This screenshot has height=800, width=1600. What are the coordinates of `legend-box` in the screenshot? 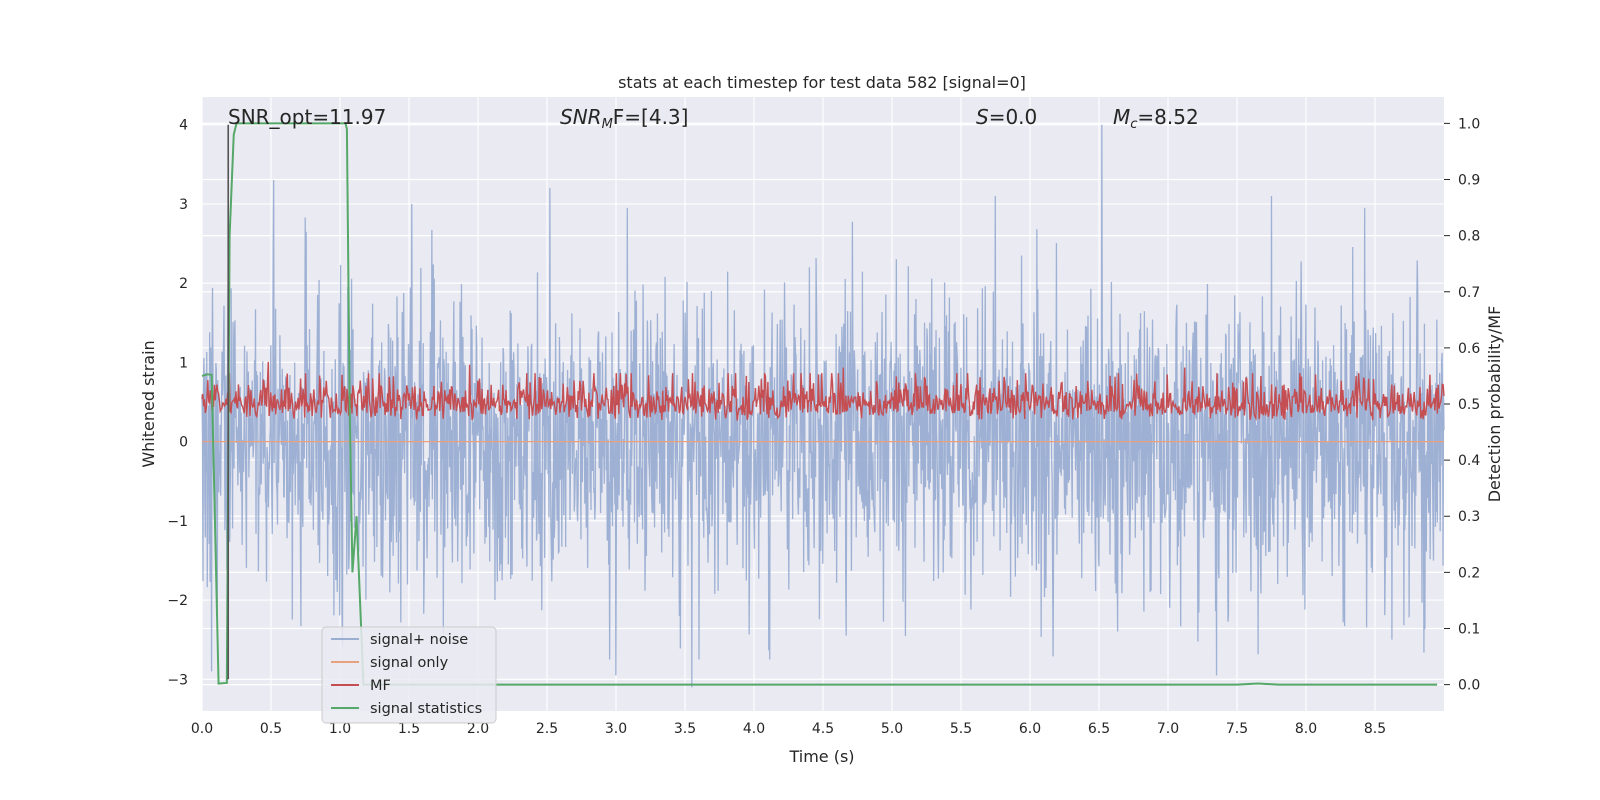 It's located at (409, 675).